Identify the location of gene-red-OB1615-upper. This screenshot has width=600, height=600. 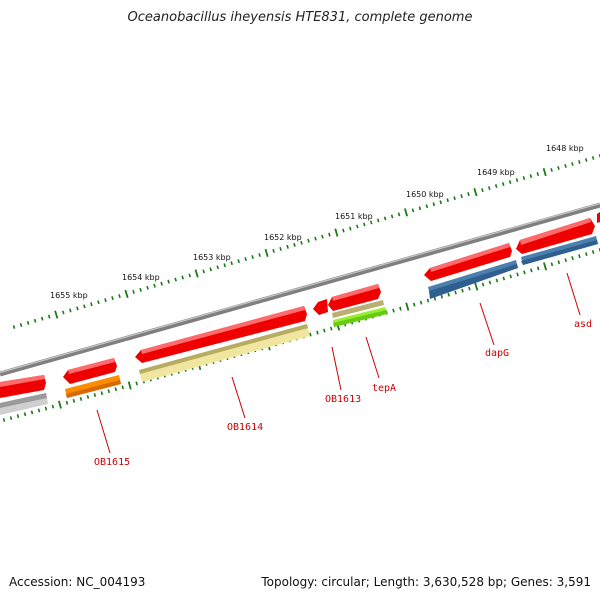
(90, 371).